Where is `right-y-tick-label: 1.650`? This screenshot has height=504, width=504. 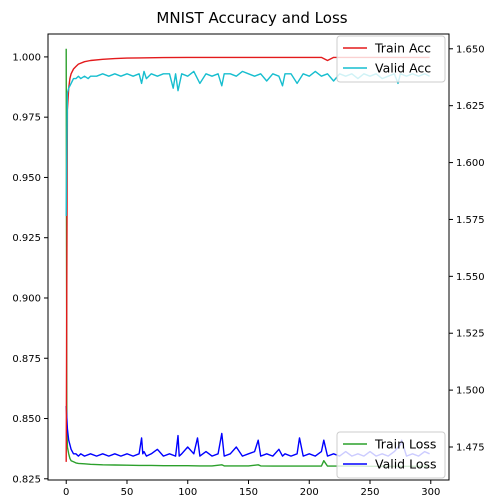 right-y-tick-label: 1.650 is located at coordinates (470, 49).